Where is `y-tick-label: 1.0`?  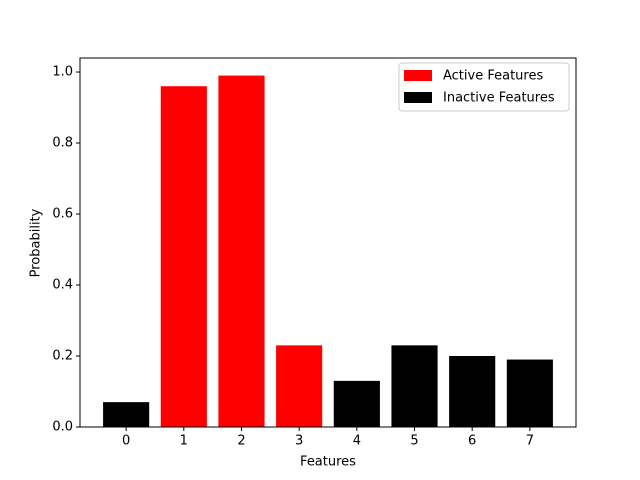 y-tick-label: 1.0 is located at coordinates (62, 72).